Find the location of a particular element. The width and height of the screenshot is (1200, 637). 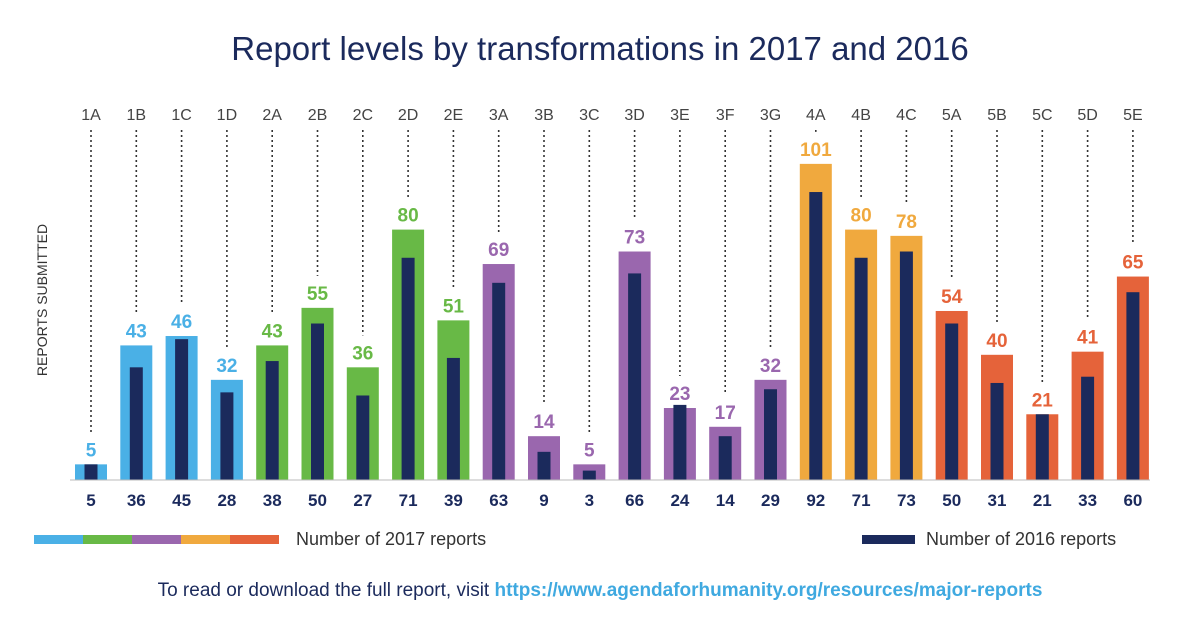

category-label-3F: 3F is located at coordinates (725, 115).